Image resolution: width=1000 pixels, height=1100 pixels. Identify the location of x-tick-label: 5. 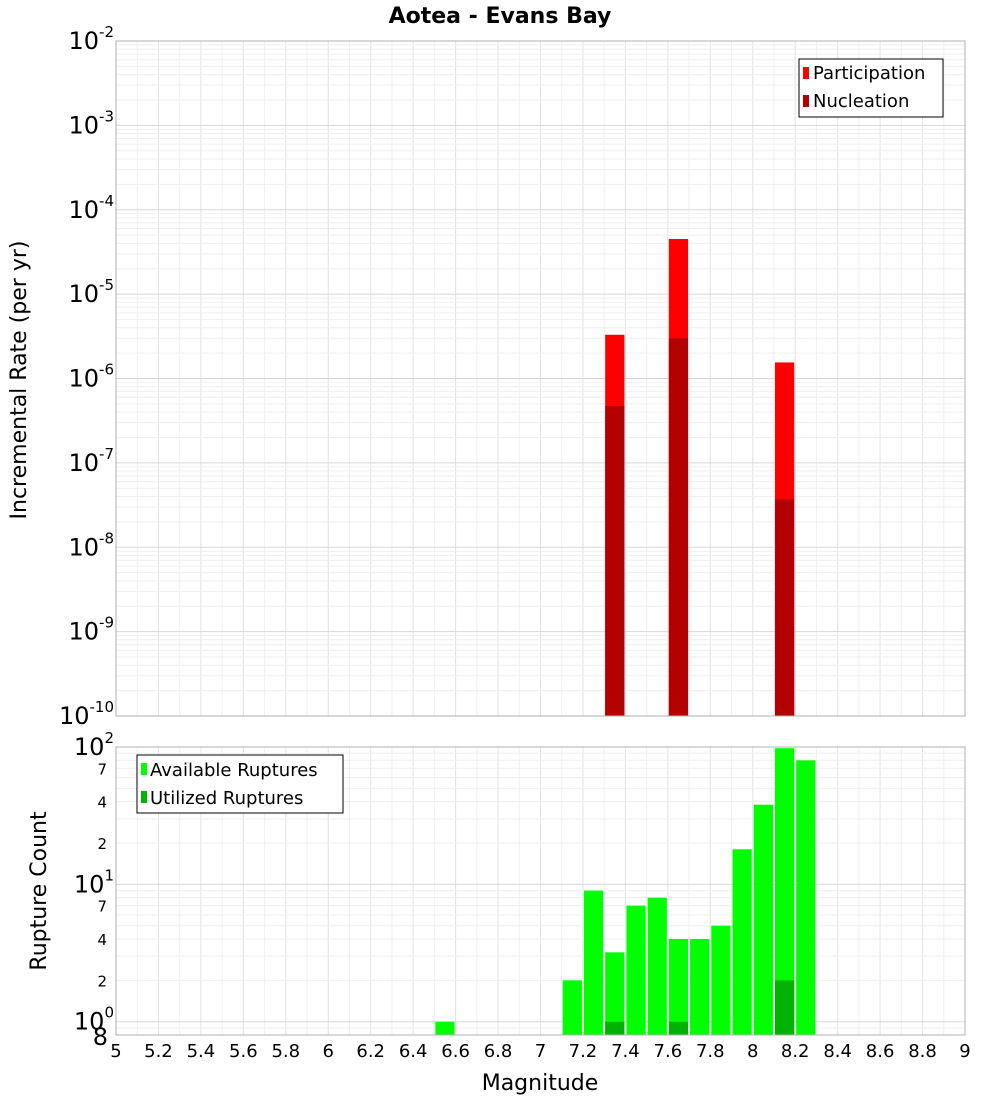
(115, 1051).